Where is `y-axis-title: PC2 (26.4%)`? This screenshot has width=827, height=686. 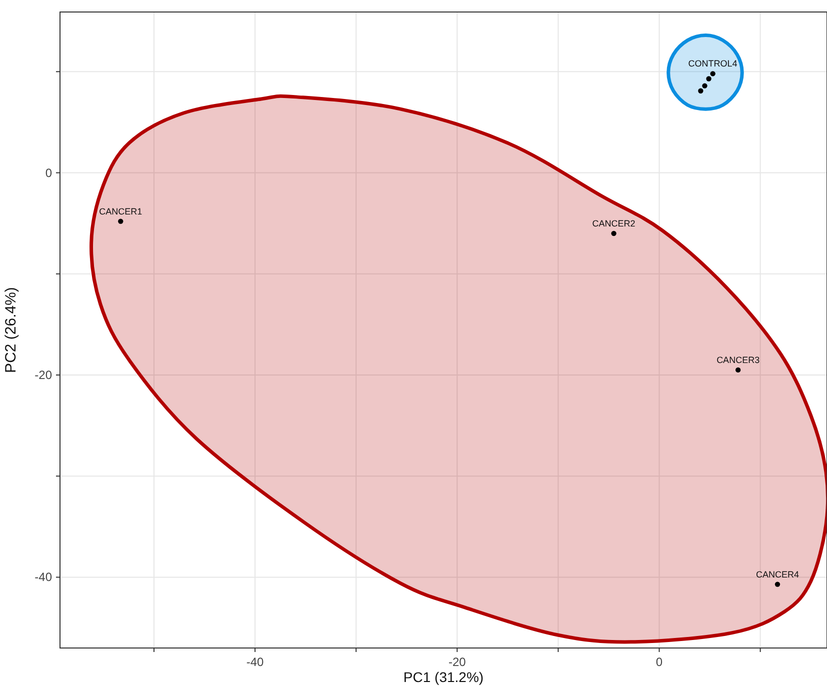
y-axis-title: PC2 (26.4%) is located at coordinates (11, 330).